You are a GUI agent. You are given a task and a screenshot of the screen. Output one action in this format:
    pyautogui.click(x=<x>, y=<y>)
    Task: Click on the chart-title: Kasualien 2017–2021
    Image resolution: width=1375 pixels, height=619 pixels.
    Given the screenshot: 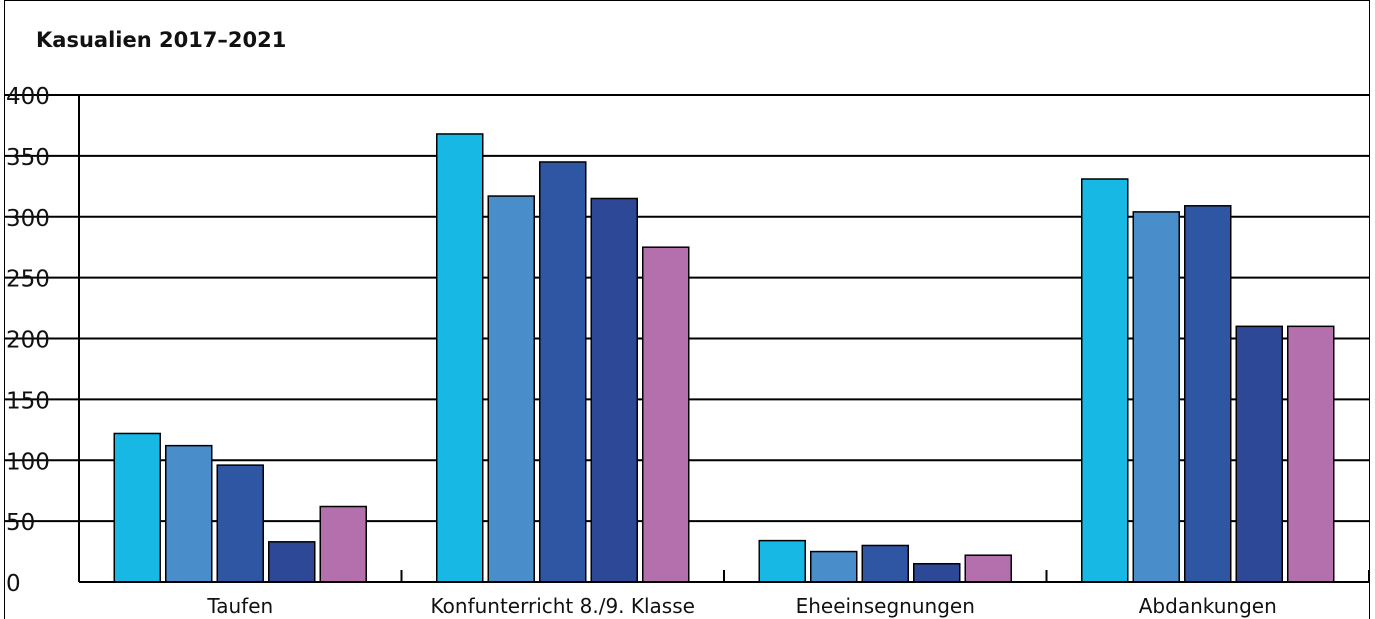 What is the action you would take?
    pyautogui.click(x=161, y=40)
    